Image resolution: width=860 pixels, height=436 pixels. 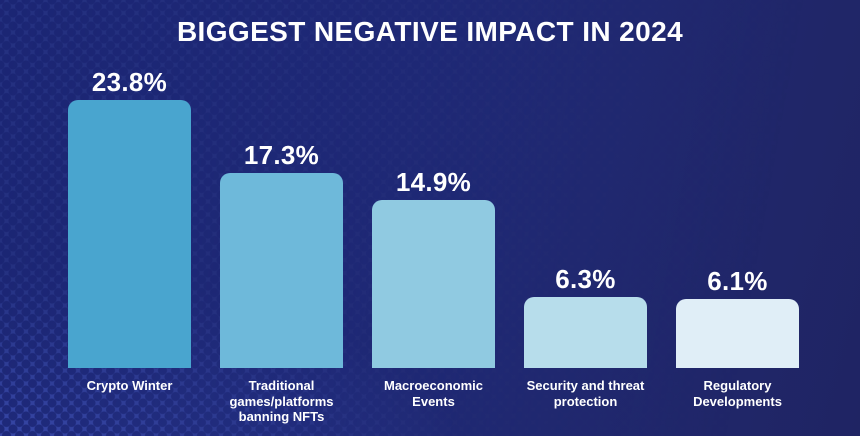 I want to click on bar-value-label: 14.9%, so click(x=433, y=182).